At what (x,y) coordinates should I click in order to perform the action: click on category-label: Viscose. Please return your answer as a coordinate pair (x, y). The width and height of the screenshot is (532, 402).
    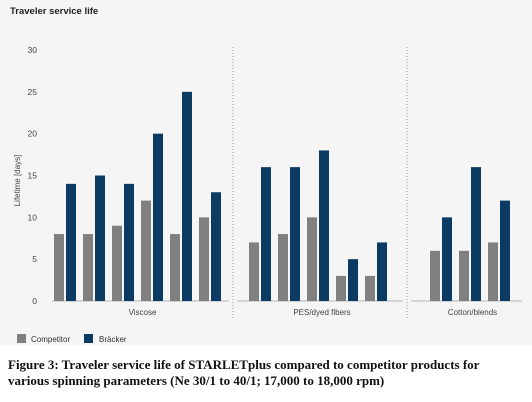
    Looking at the image, I should click on (143, 312).